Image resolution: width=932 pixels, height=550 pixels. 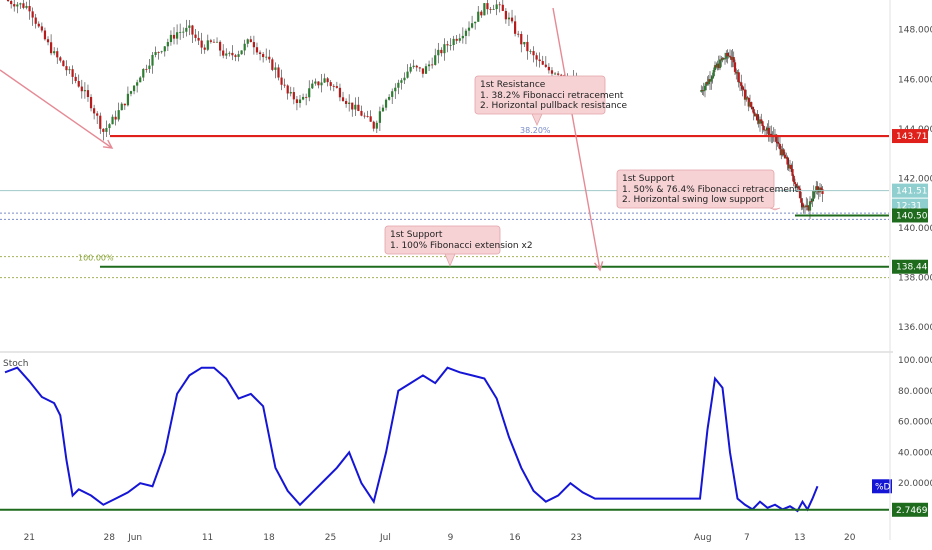 What do you see at coordinates (882, 486) in the screenshot?
I see `legend-d-bg` at bounding box center [882, 486].